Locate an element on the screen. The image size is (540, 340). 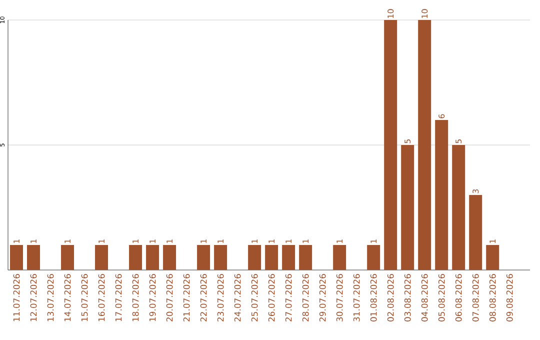
x-tick-label: 04.08.2026 is located at coordinates (424, 298).